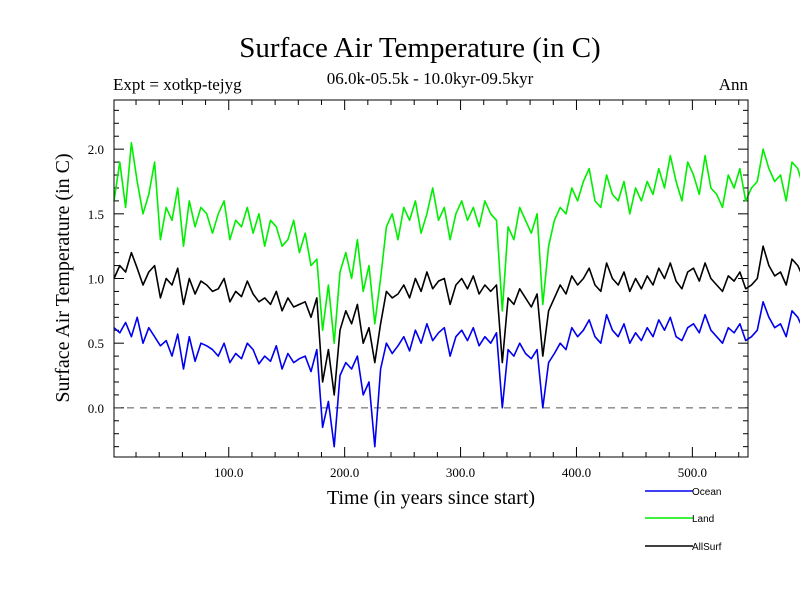 Image resolution: width=800 pixels, height=600 pixels. I want to click on x-tick-label: 200.0, so click(344, 472).